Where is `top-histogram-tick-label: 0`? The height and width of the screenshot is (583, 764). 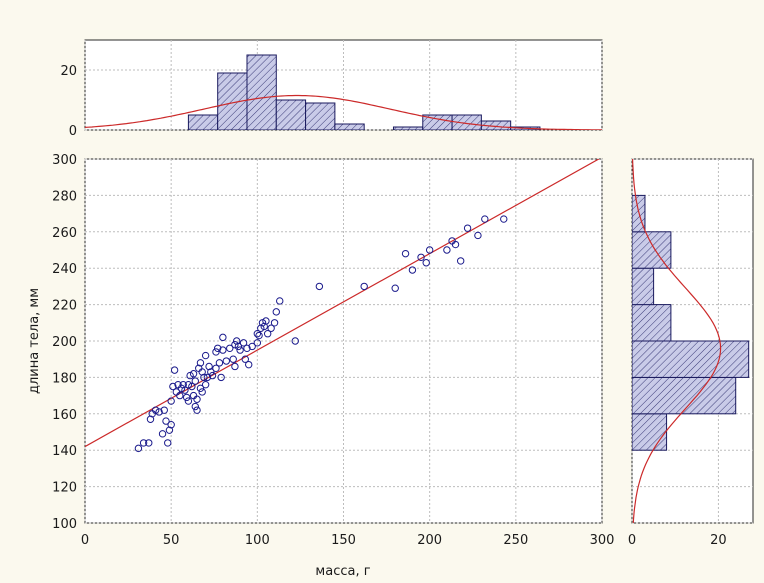 top-histogram-tick-label: 0 is located at coordinates (73, 131).